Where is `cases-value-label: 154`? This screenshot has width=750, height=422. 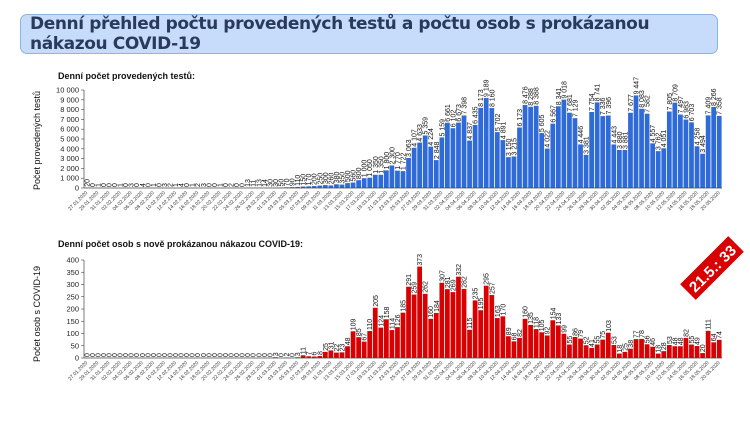 cases-value-label: 154 is located at coordinates (553, 313).